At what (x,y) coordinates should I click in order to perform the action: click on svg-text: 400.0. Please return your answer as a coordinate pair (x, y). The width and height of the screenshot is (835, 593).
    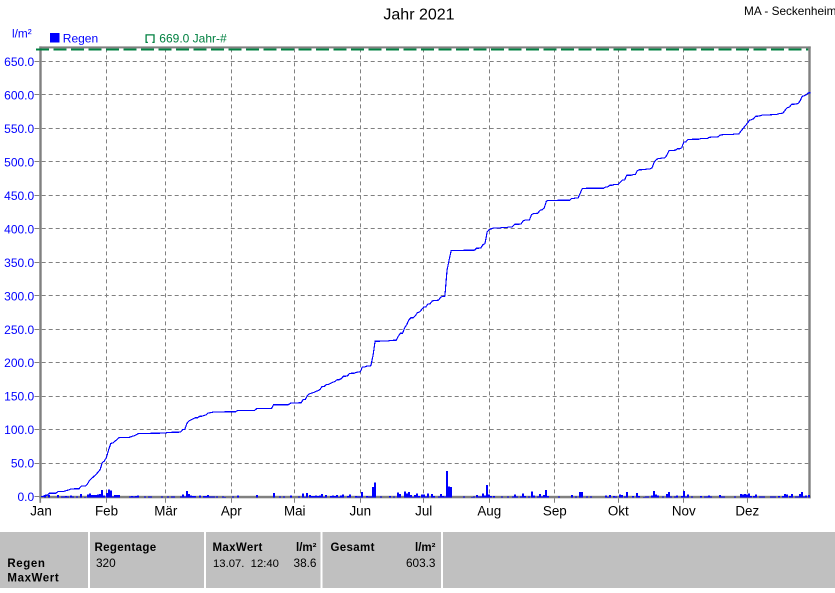
    Looking at the image, I should click on (19, 229).